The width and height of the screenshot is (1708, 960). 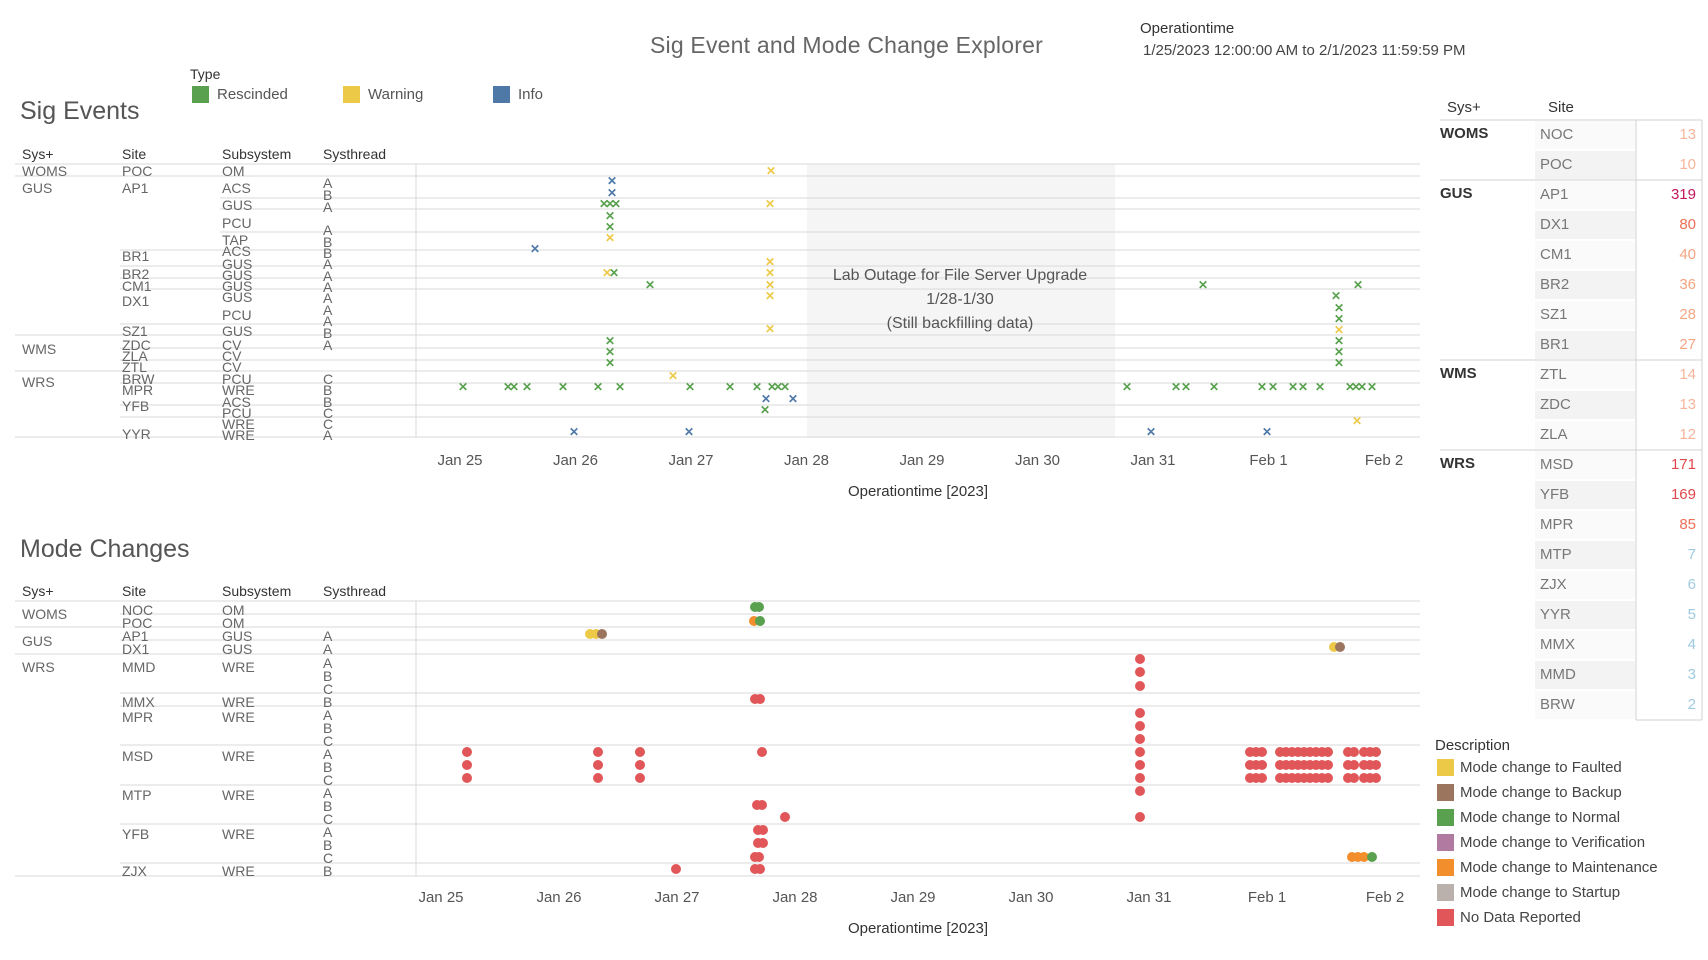 I want to click on mode-thread-label: B, so click(x=328, y=871).